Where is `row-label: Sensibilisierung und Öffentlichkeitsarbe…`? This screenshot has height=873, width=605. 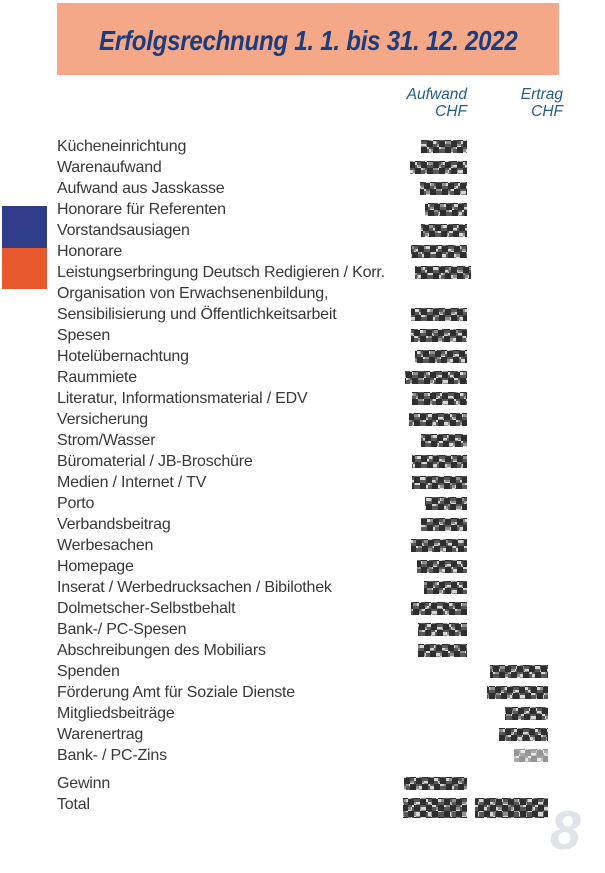 row-label: Sensibilisierung und Öffentlichkeitsarbe… is located at coordinates (197, 314).